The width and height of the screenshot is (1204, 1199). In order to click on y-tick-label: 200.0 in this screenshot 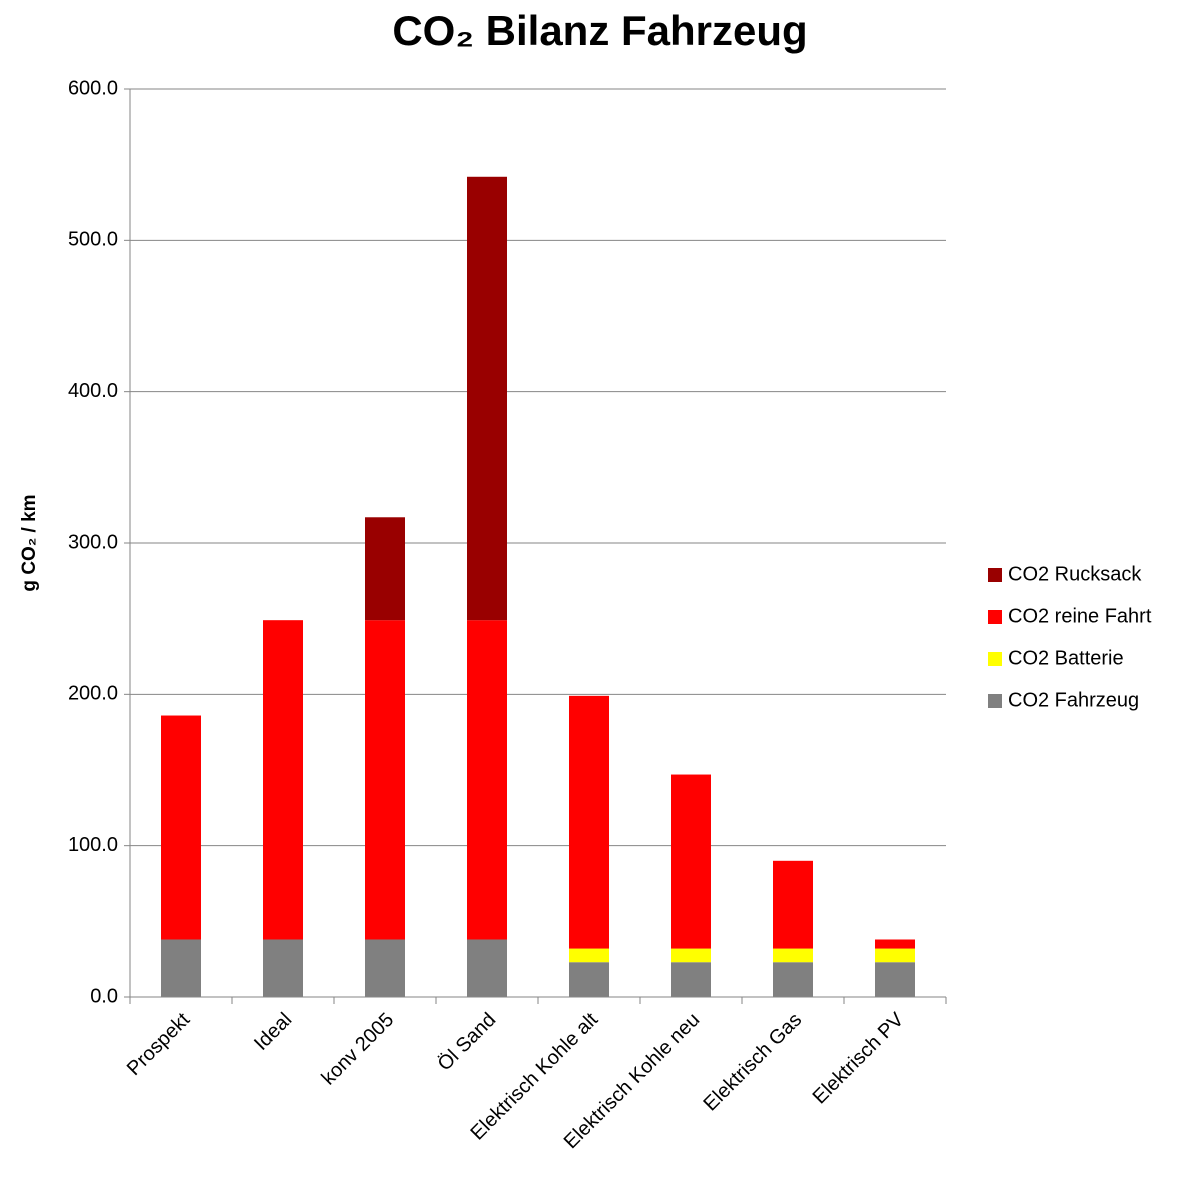, I will do `click(93, 694)`.